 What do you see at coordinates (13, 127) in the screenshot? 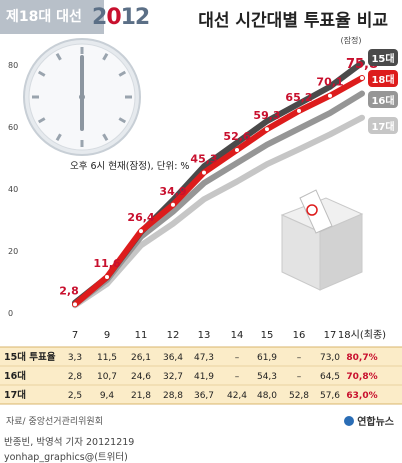
I see `y-tick-label: 60` at bounding box center [13, 127].